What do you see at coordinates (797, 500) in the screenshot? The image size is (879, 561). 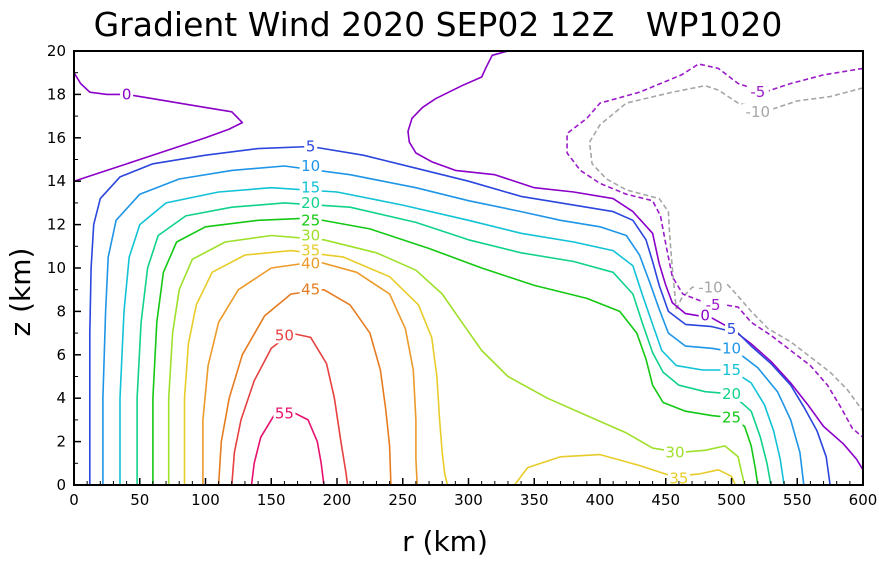 I see `x-tick-label: 550` at bounding box center [797, 500].